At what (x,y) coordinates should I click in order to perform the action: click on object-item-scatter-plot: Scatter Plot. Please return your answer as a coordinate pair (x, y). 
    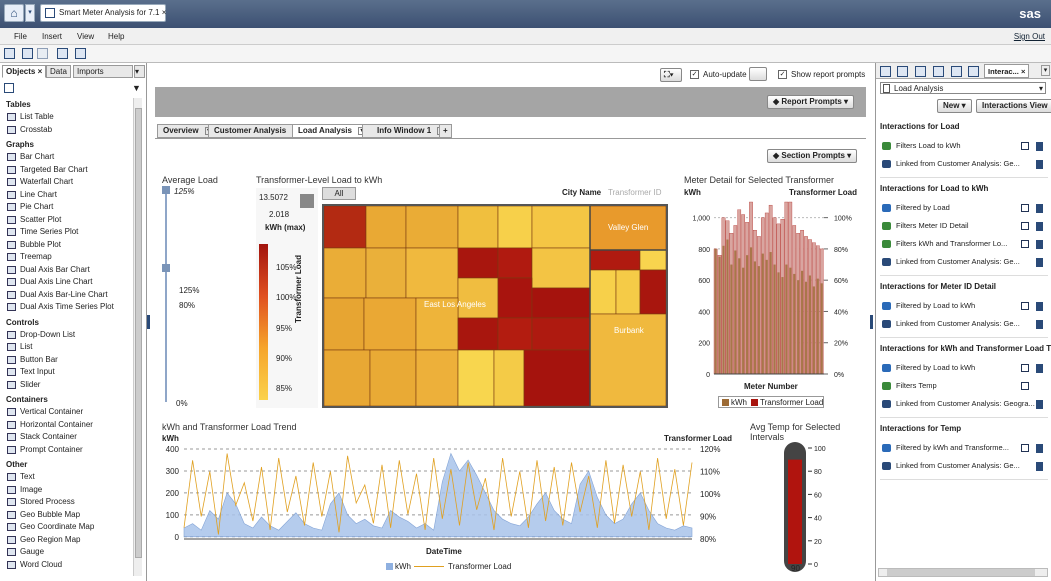
    Looking at the image, I should click on (68, 220).